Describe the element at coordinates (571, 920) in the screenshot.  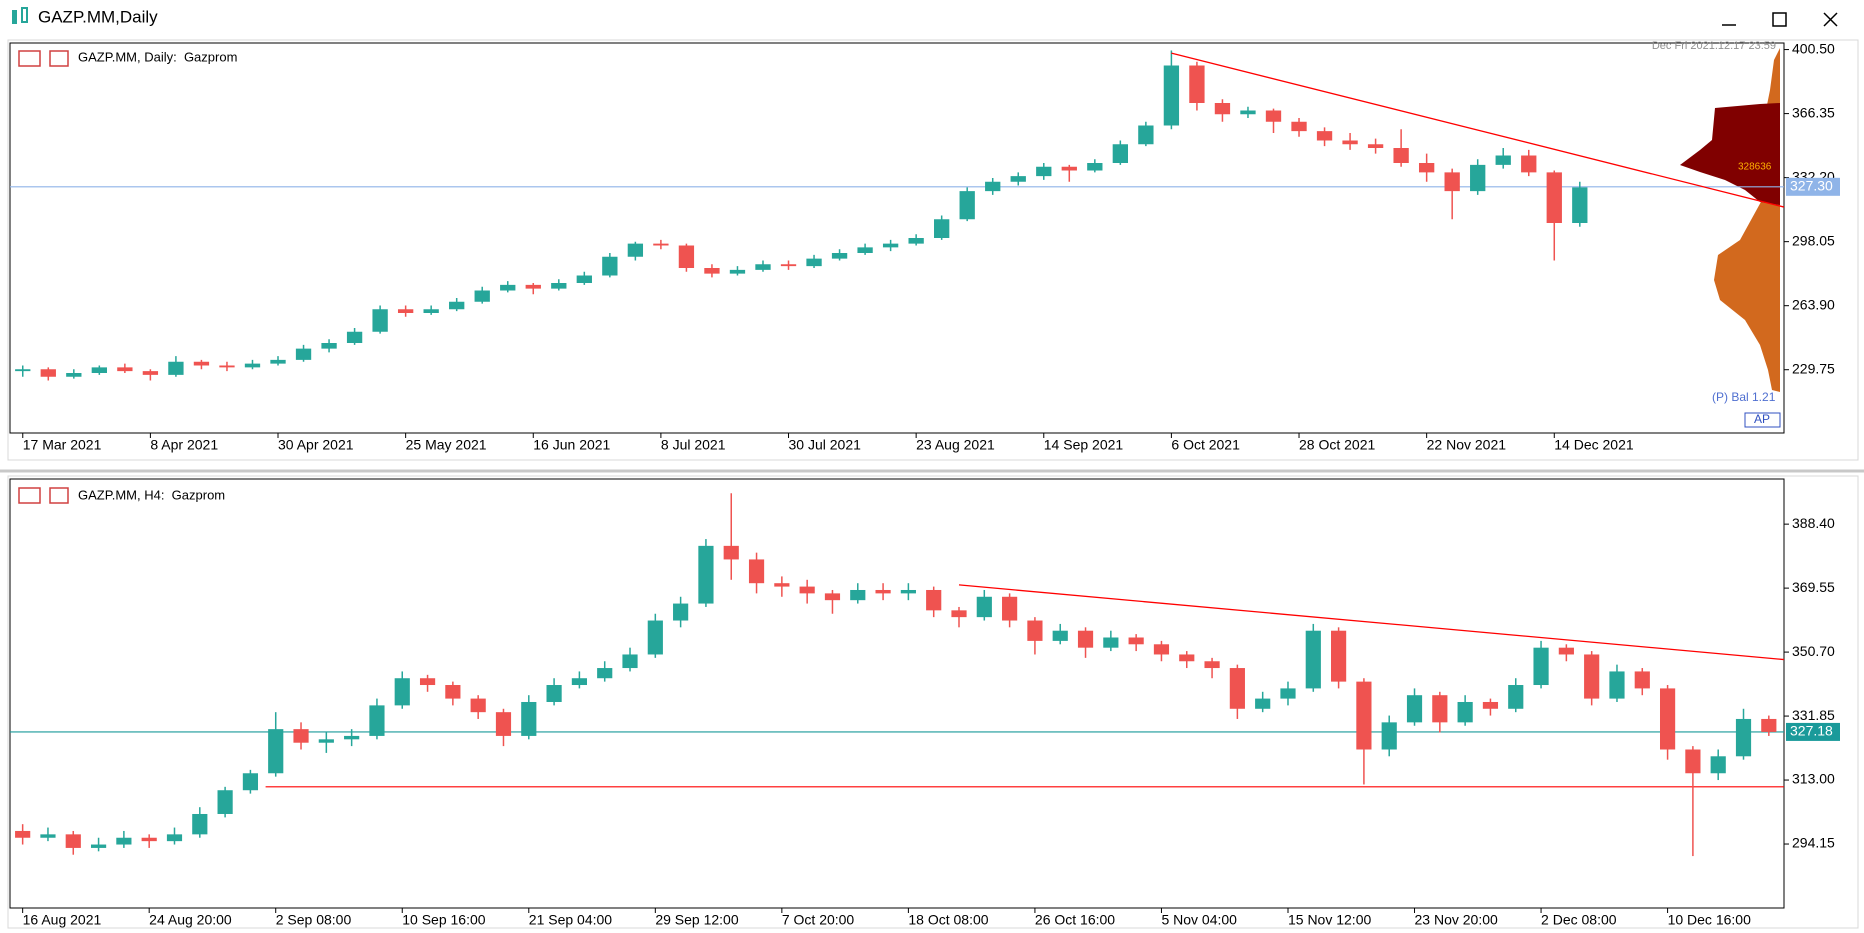
I see `x-tick-label: 21 Sep 04:00` at that location.